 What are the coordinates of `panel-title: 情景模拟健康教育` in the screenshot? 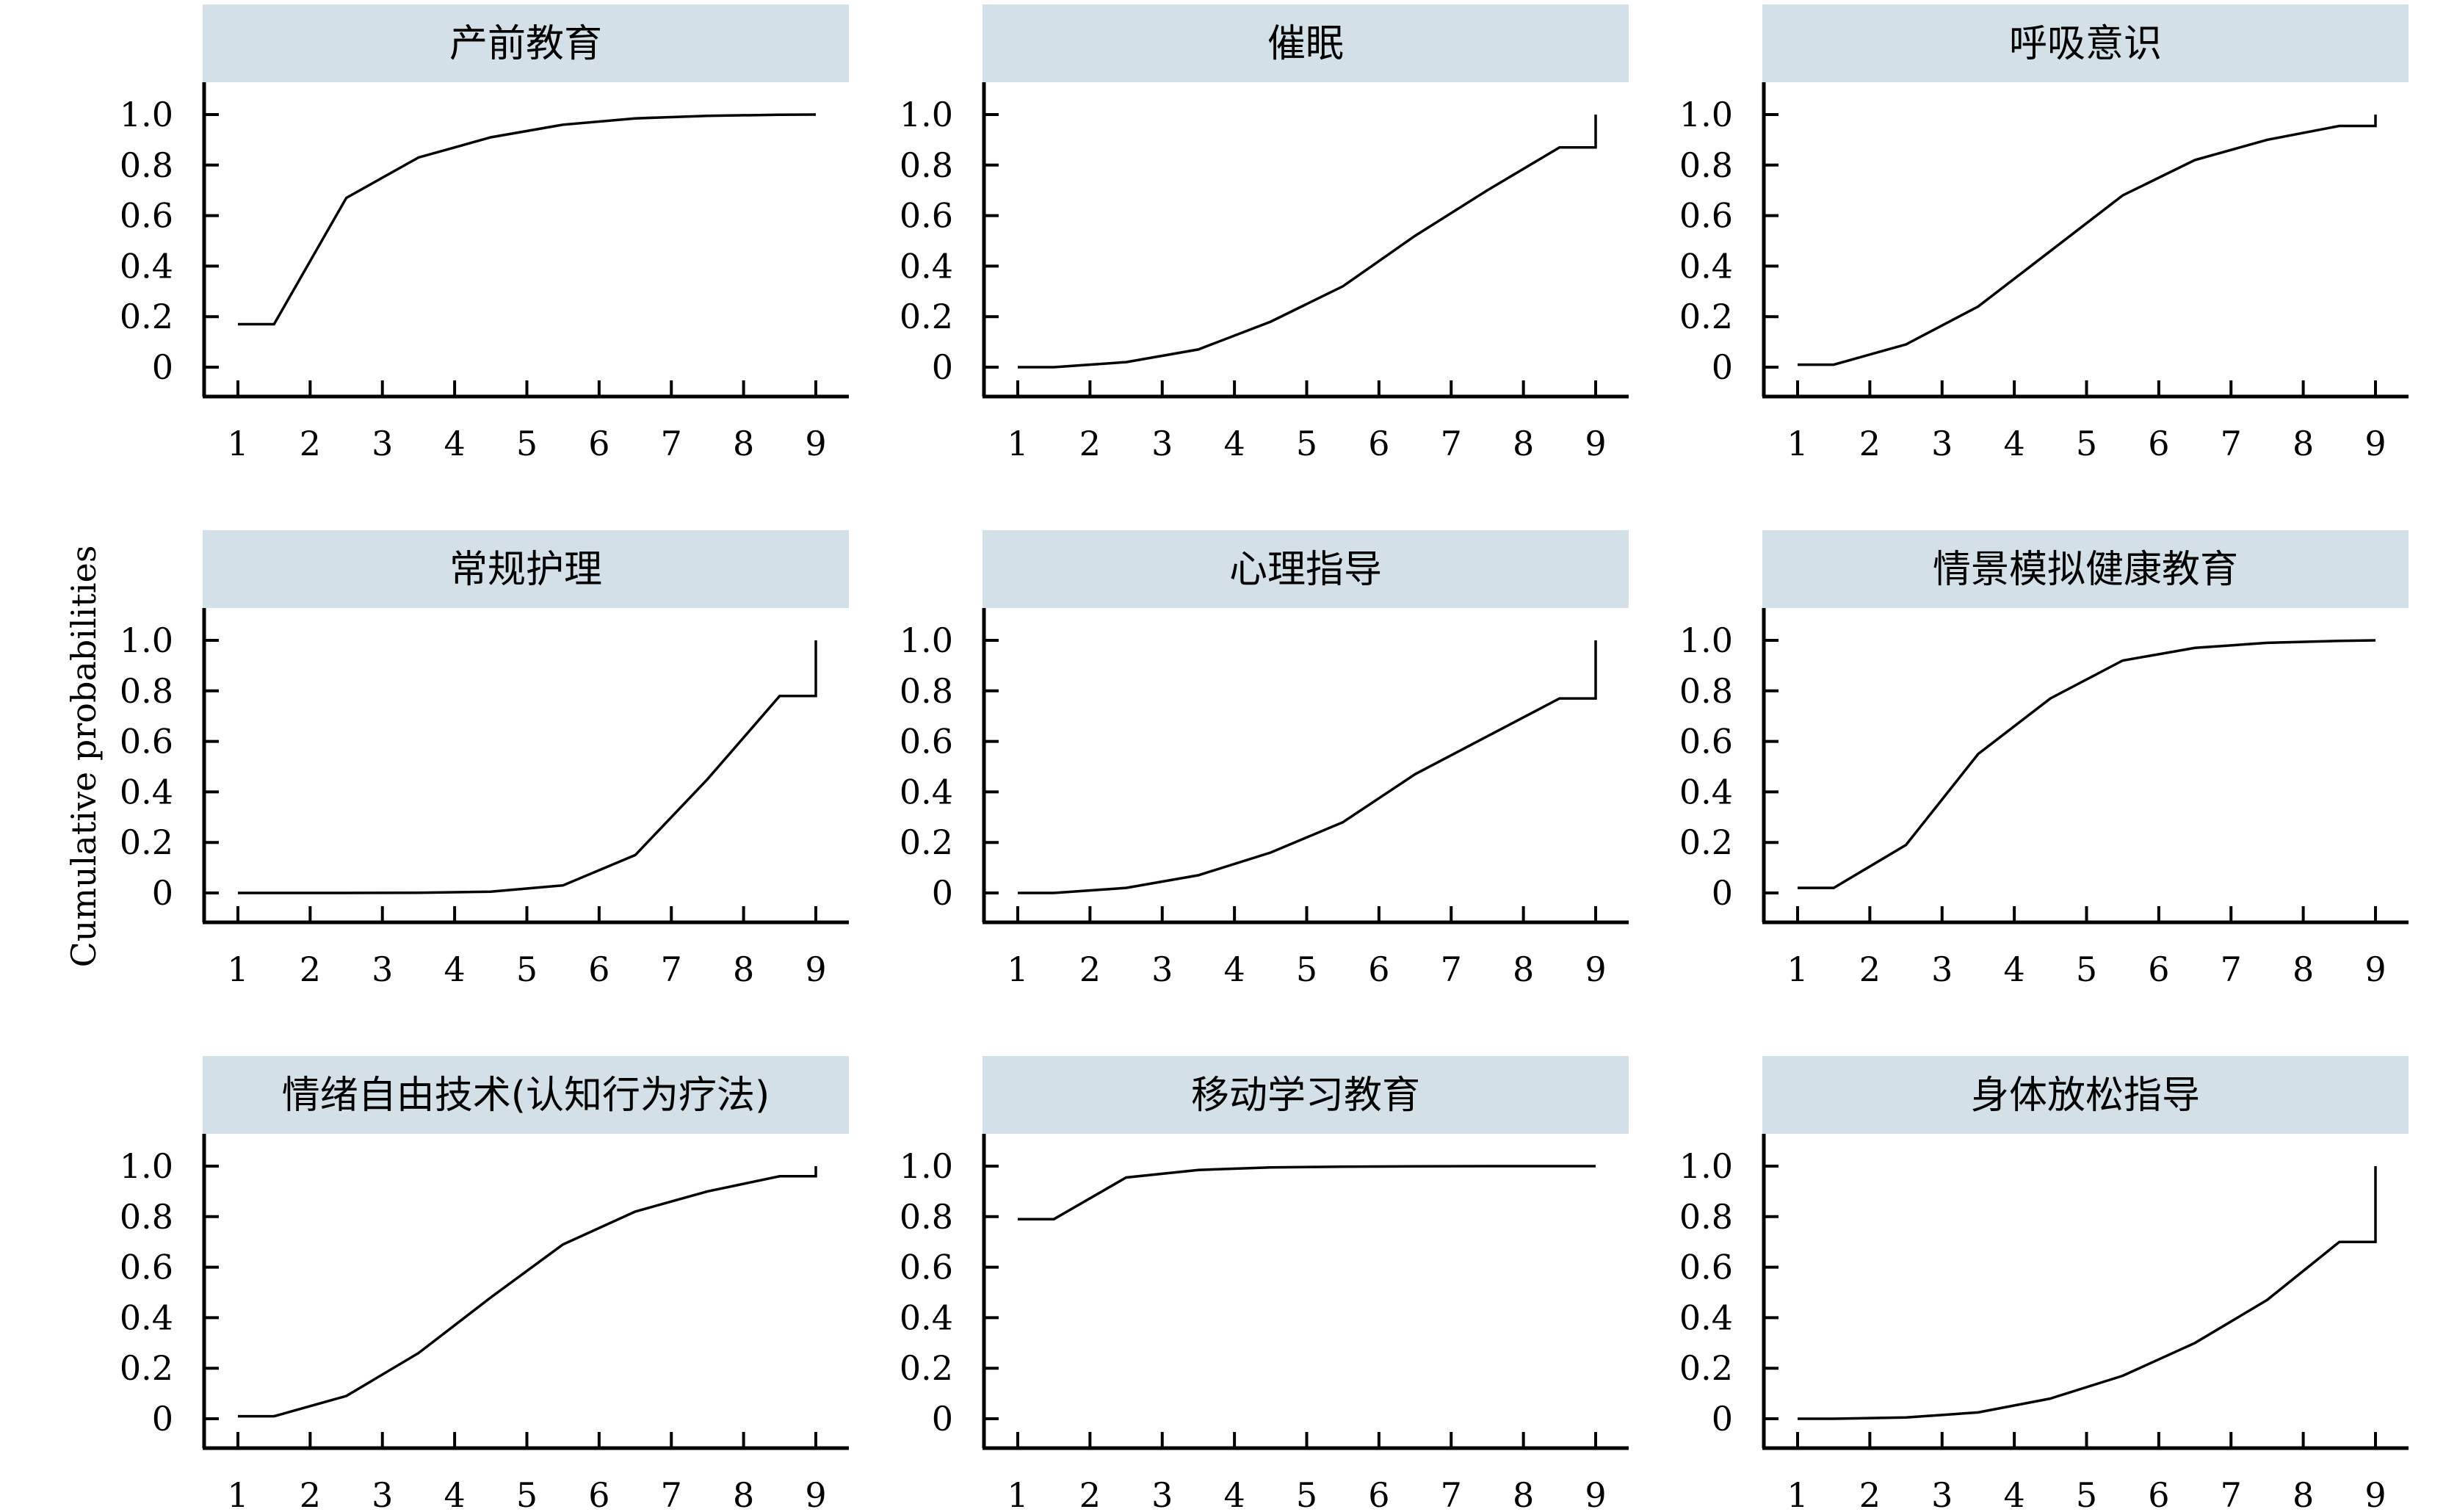 It's located at (2085, 570).